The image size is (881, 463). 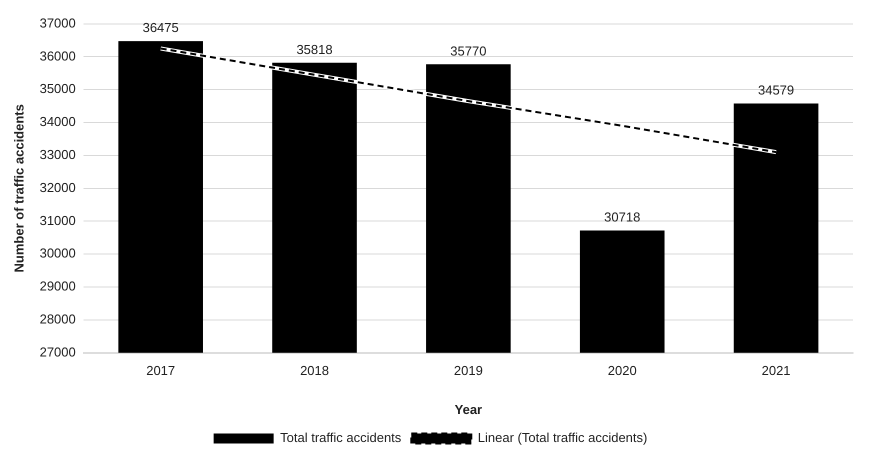 What do you see at coordinates (58, 220) in the screenshot?
I see `y-tick-label: 31000` at bounding box center [58, 220].